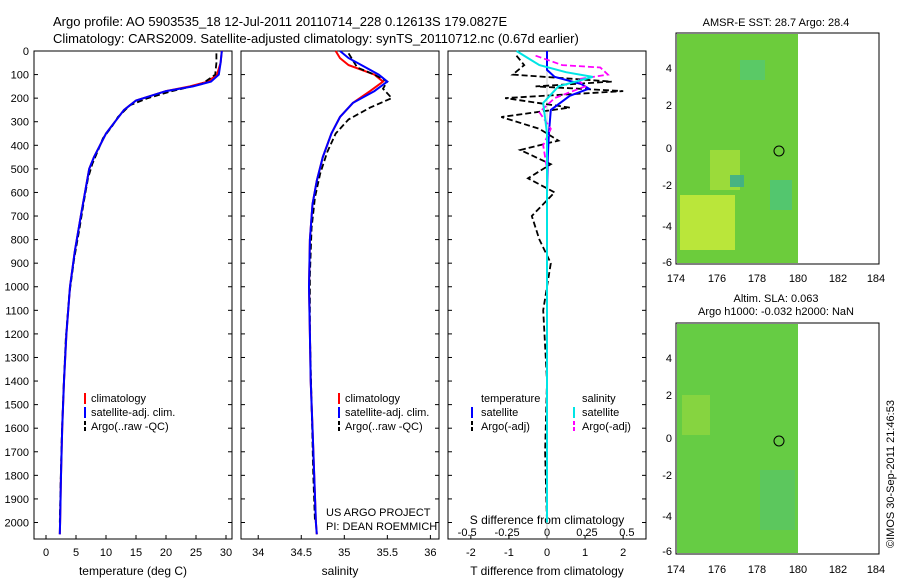 The image size is (900, 580). Describe the element at coordinates (348, 292) in the screenshot. I see `sal-satellite-line` at that location.